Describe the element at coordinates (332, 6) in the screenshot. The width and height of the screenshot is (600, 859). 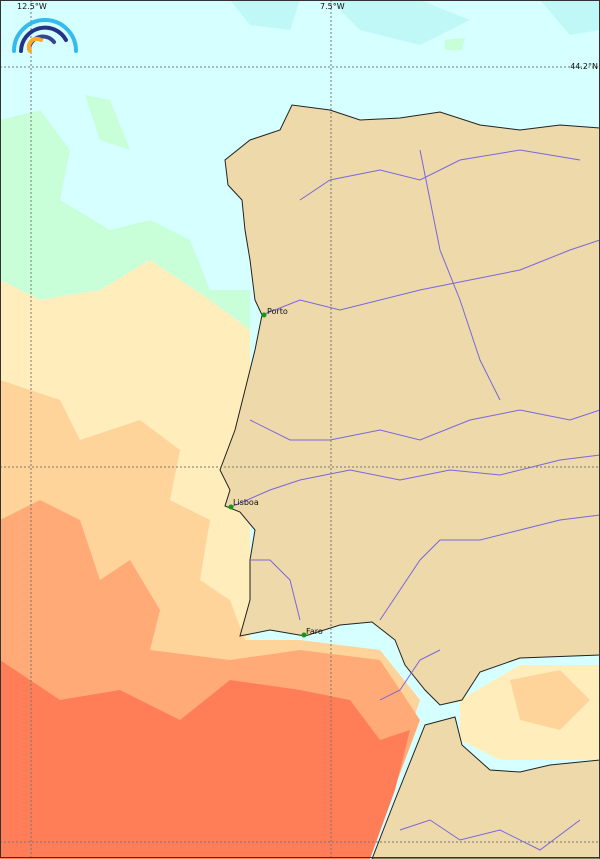
I see `lon-label-mid: 7.5°W` at that location.